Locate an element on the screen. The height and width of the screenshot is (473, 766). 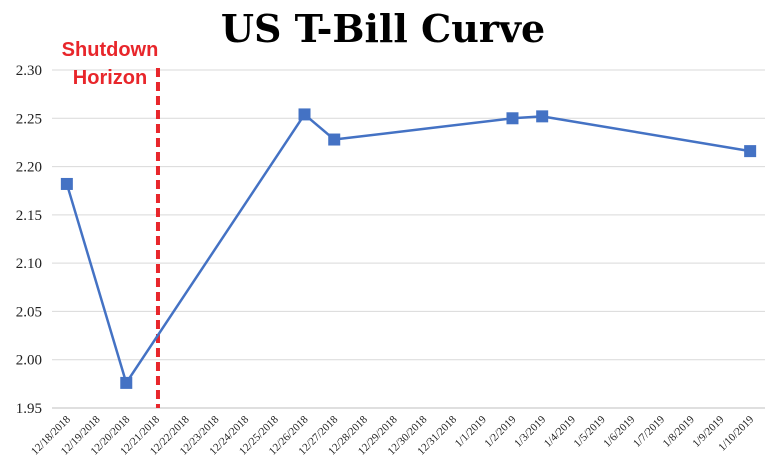
y-tick-label: 2.30 is located at coordinates (29, 71).